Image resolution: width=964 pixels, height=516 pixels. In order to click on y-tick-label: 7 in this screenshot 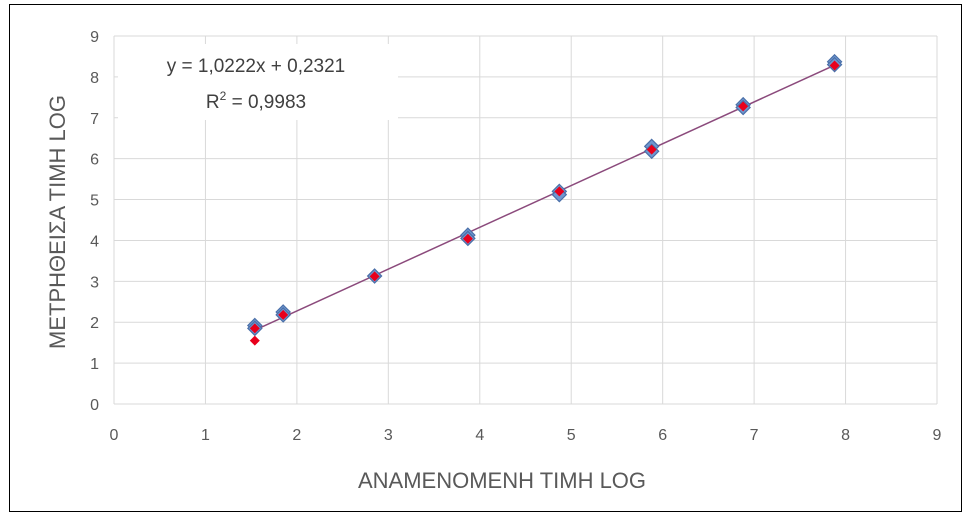, I will do `click(94, 119)`.